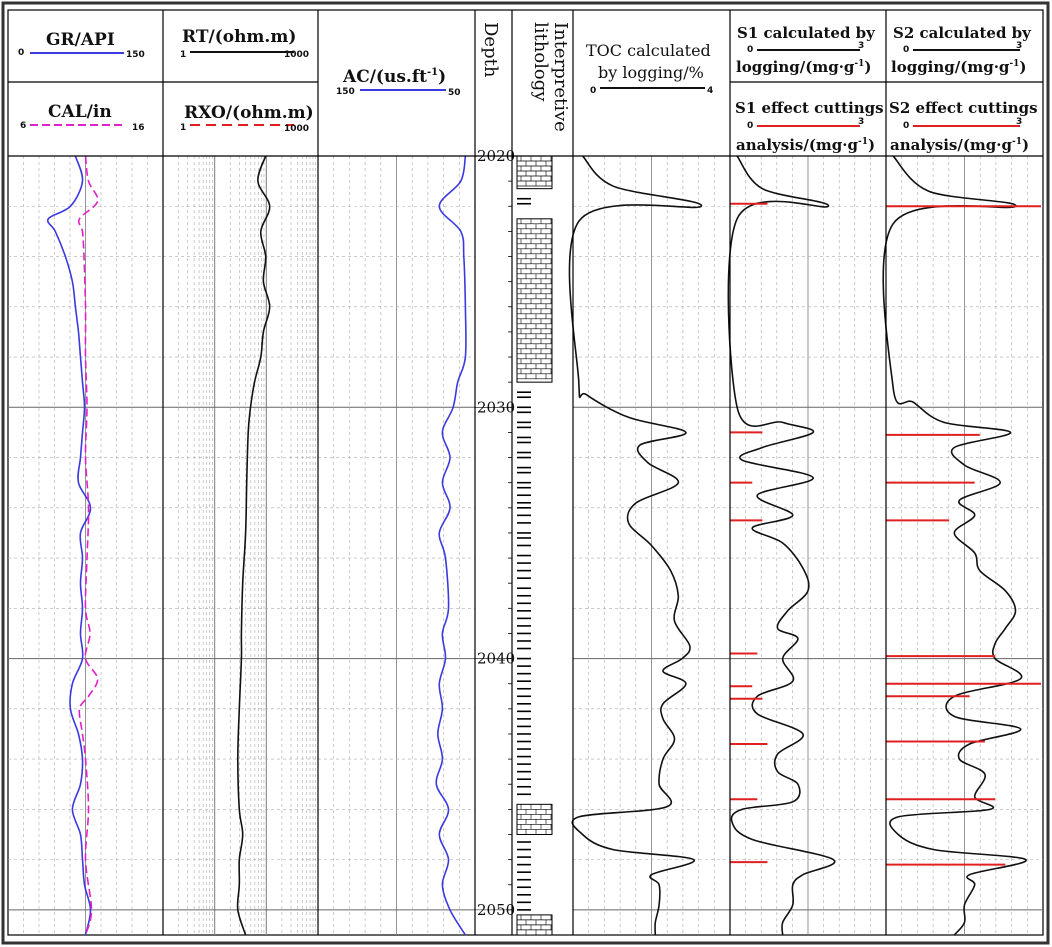  I want to click on s1e-title-2: analysis/(mg·g-1), so click(805, 145).